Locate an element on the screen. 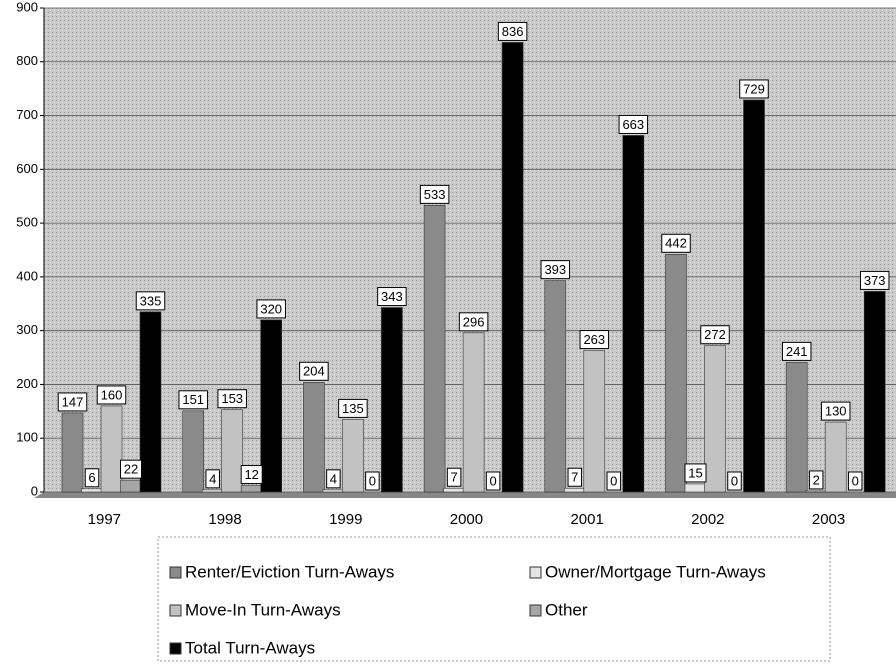 The width and height of the screenshot is (896, 666). legend-label: Total Turn-Aways is located at coordinates (250, 647).